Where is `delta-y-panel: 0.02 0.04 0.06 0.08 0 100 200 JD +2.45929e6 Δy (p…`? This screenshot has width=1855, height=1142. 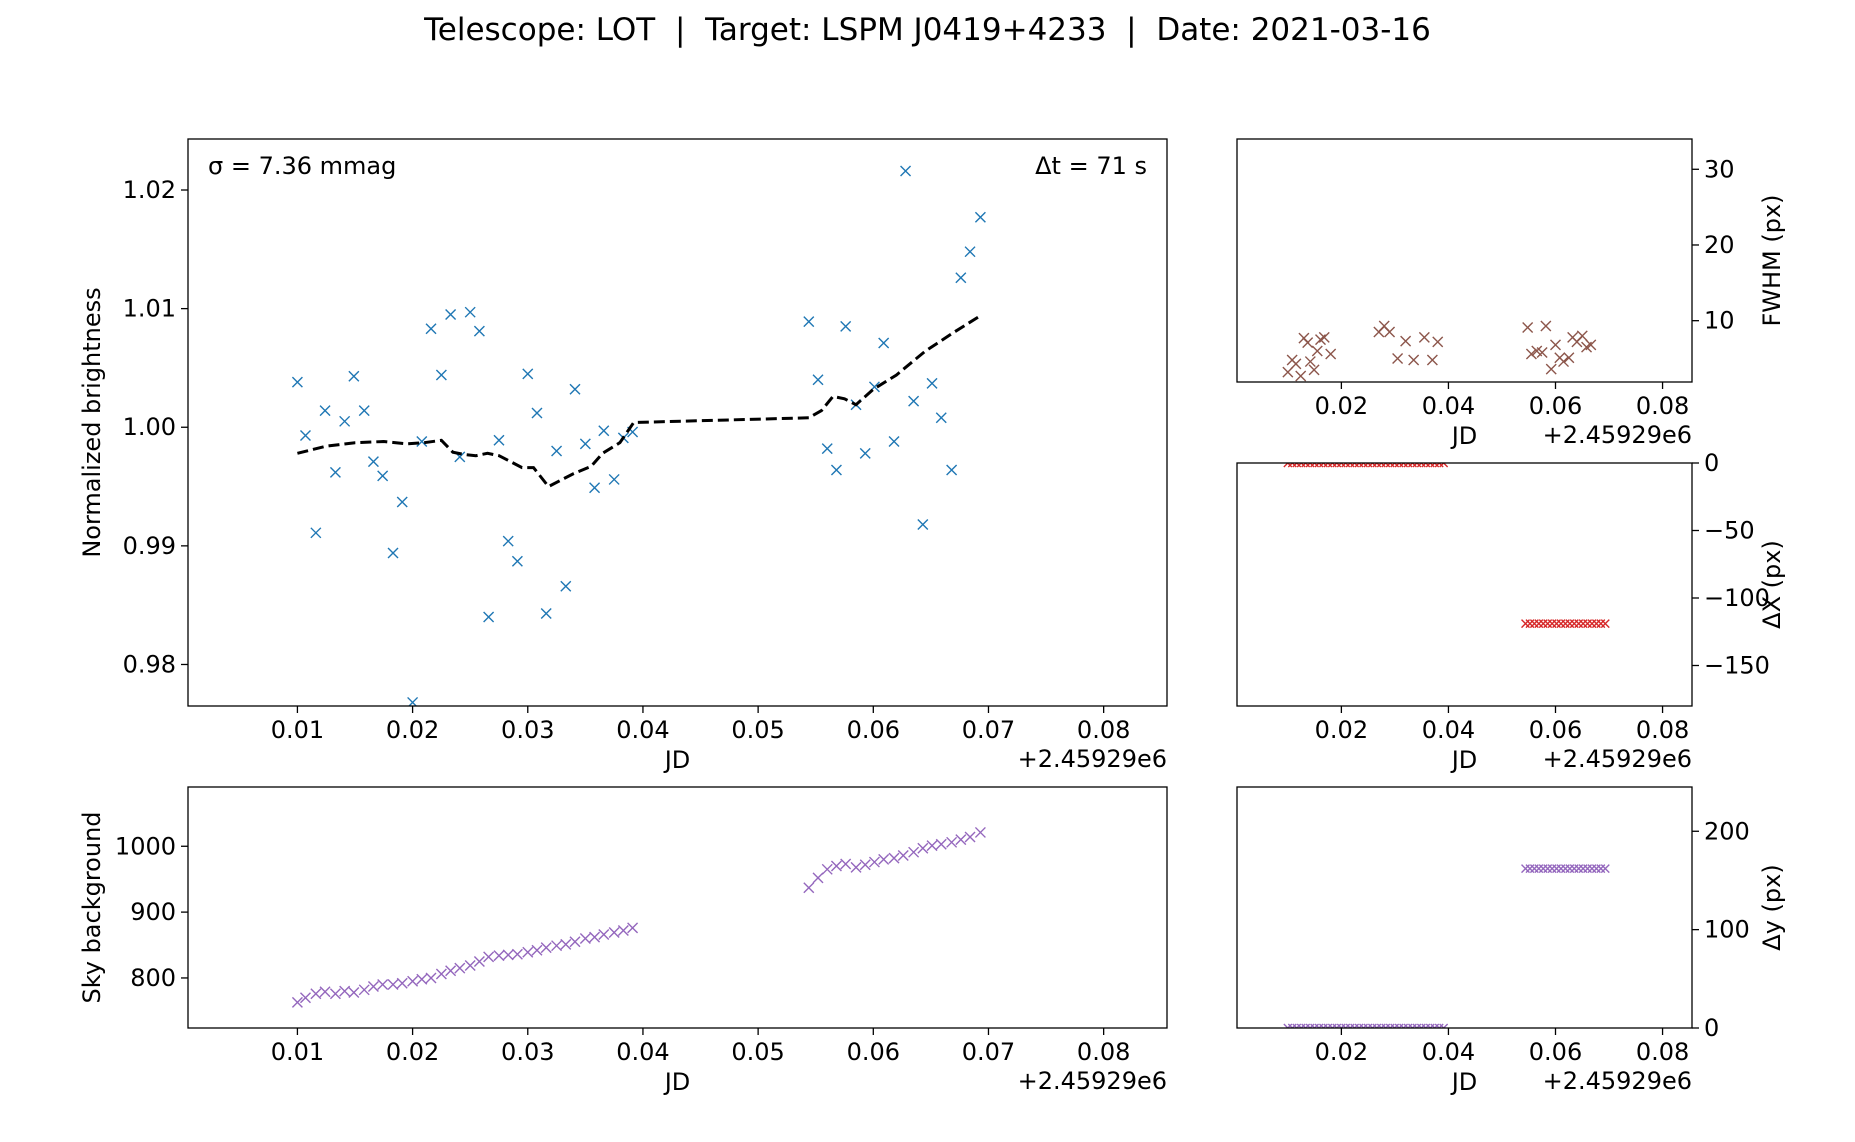 delta-y-panel: 0.02 0.04 0.06 0.08 0 100 200 JD +2.45929e6 Δy (p… is located at coordinates (1511, 941).